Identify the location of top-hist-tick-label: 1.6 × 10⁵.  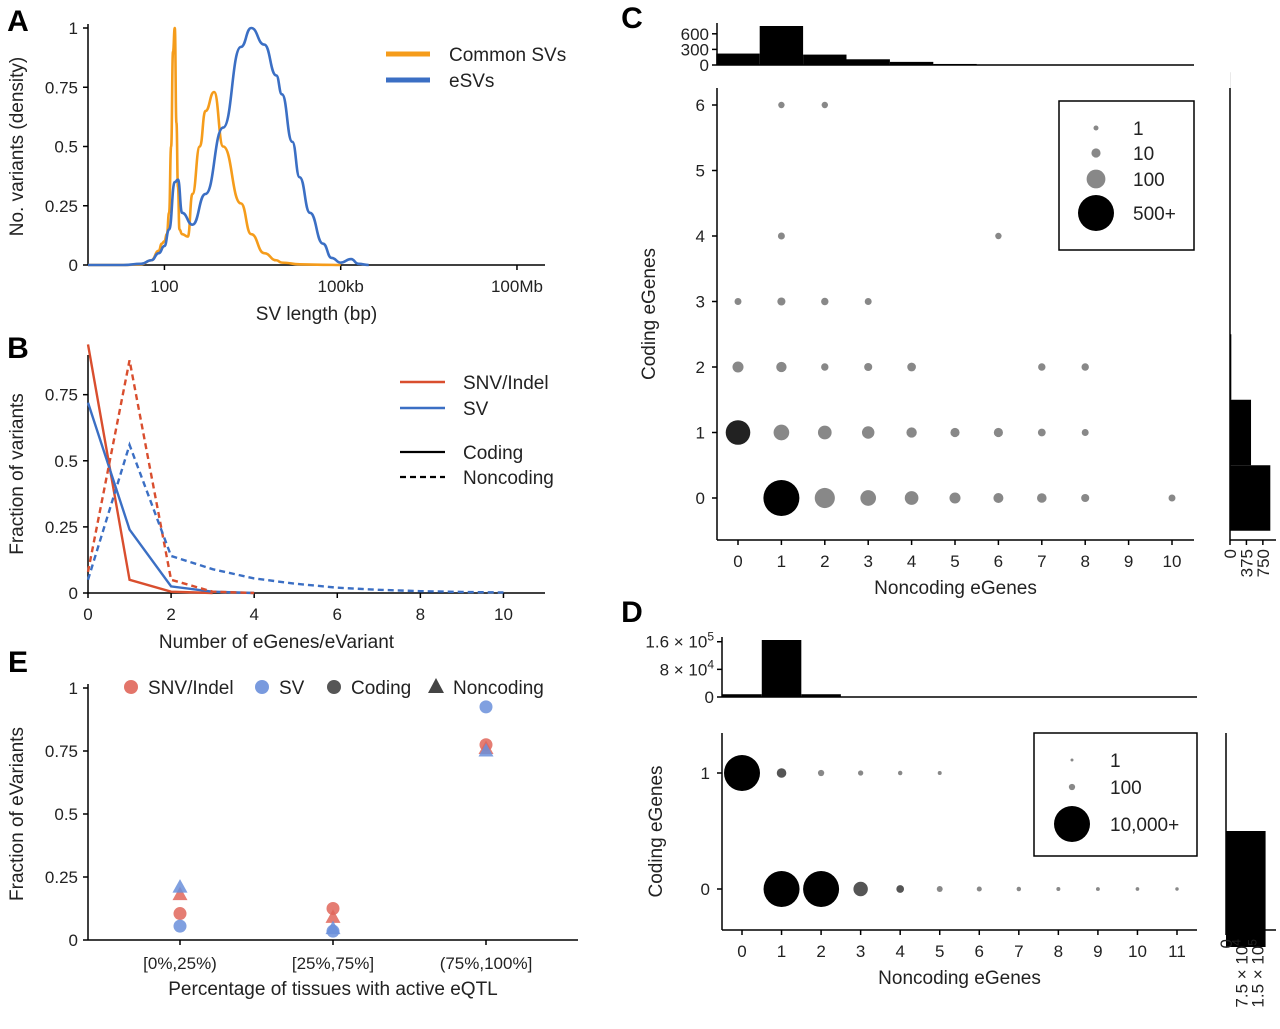
(679, 641).